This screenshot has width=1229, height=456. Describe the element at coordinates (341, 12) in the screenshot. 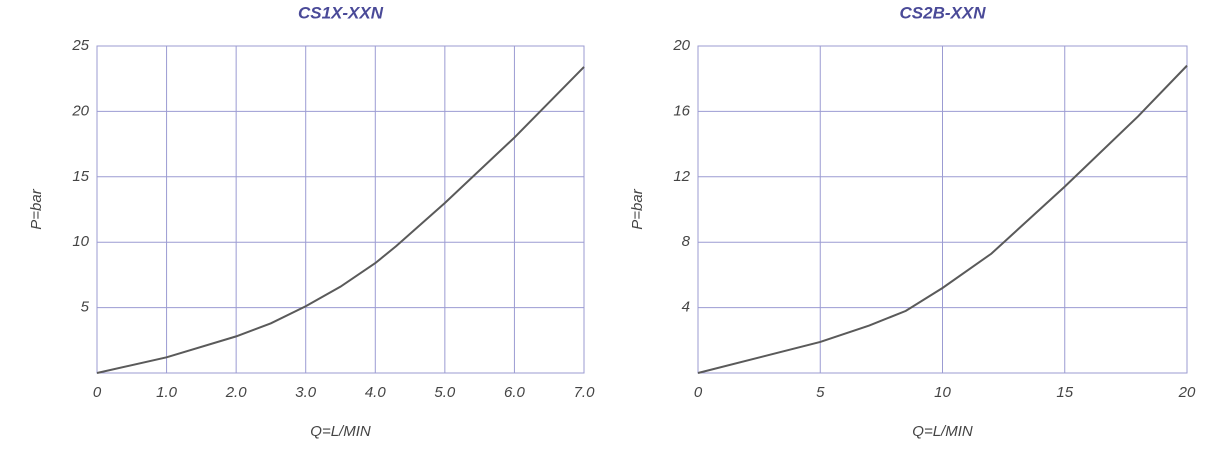

I see `chart-title: CS1X-XXN` at that location.